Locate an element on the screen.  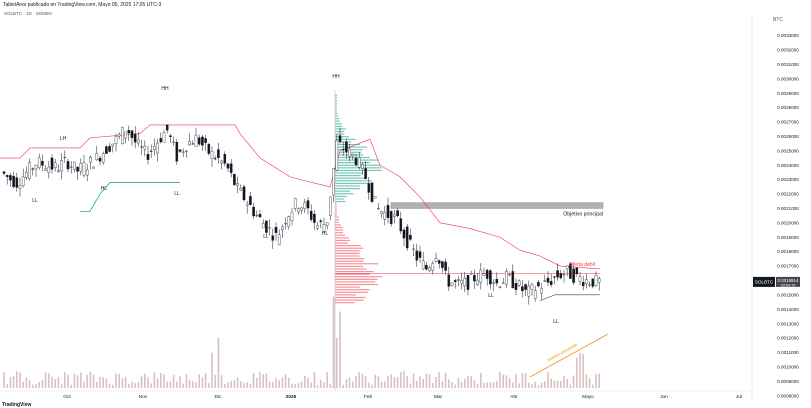
price-tick-label: 0.0014000 is located at coordinates (788, 309).